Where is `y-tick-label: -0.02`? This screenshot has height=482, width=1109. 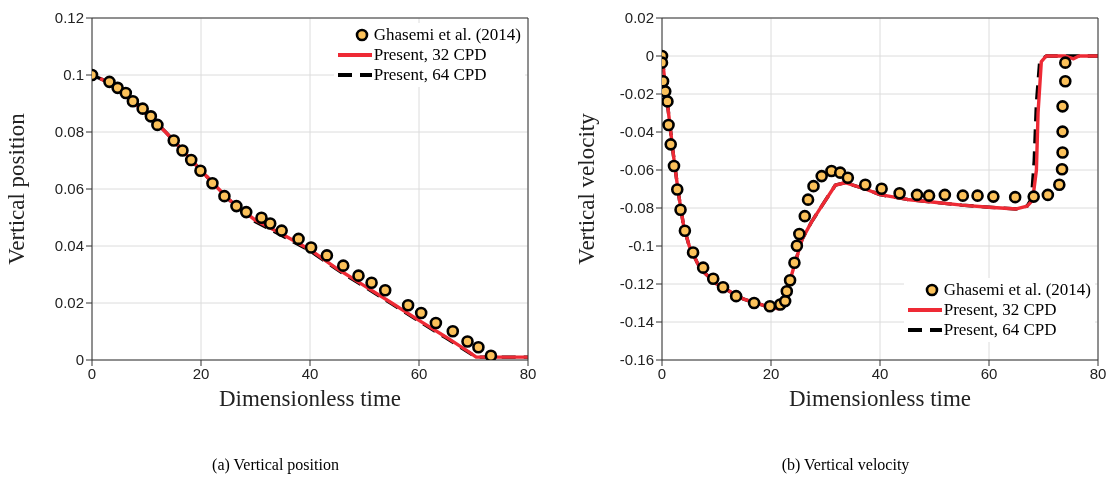
y-tick-label: -0.02 is located at coordinates (636, 94).